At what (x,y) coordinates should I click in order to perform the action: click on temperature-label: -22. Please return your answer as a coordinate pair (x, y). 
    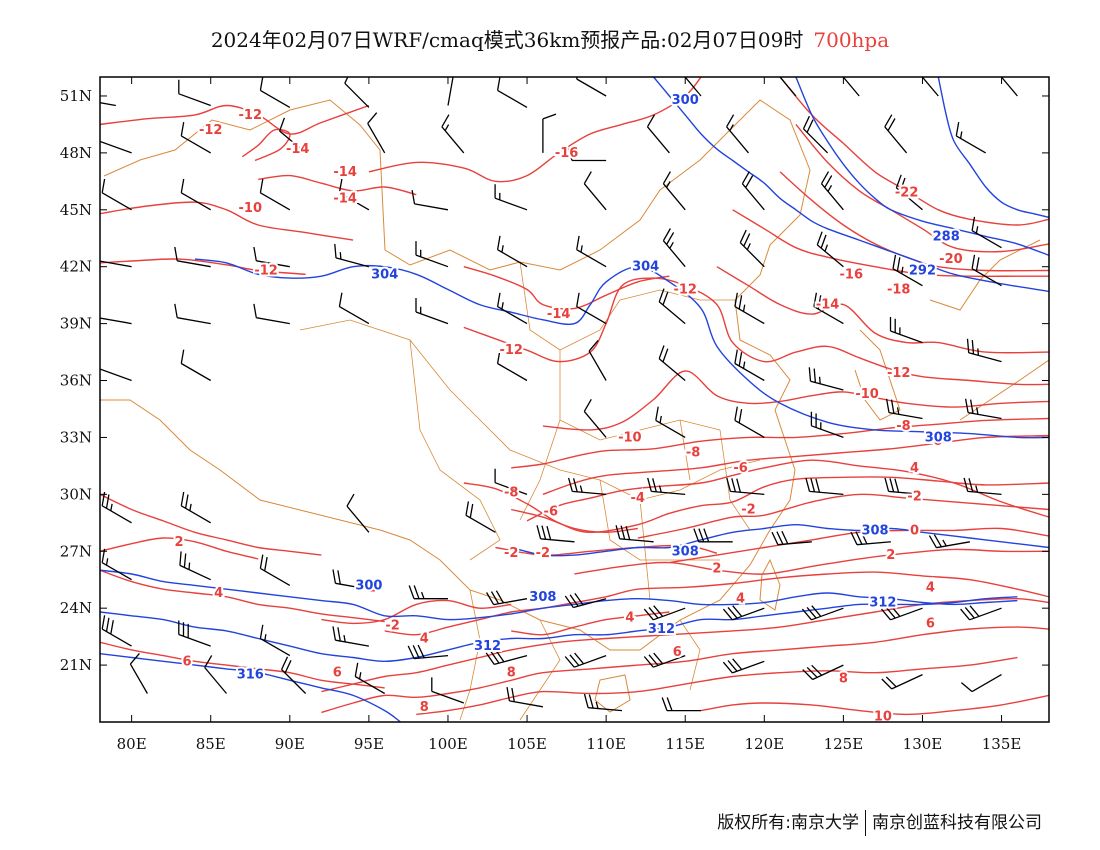
    Looking at the image, I should click on (907, 193).